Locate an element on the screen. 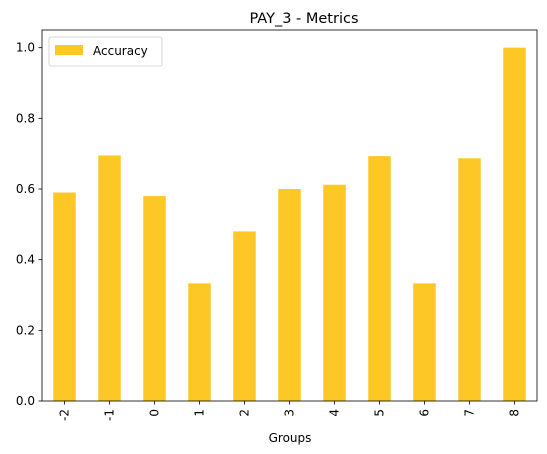  y-tick-label: 0.8 is located at coordinates (25, 118).